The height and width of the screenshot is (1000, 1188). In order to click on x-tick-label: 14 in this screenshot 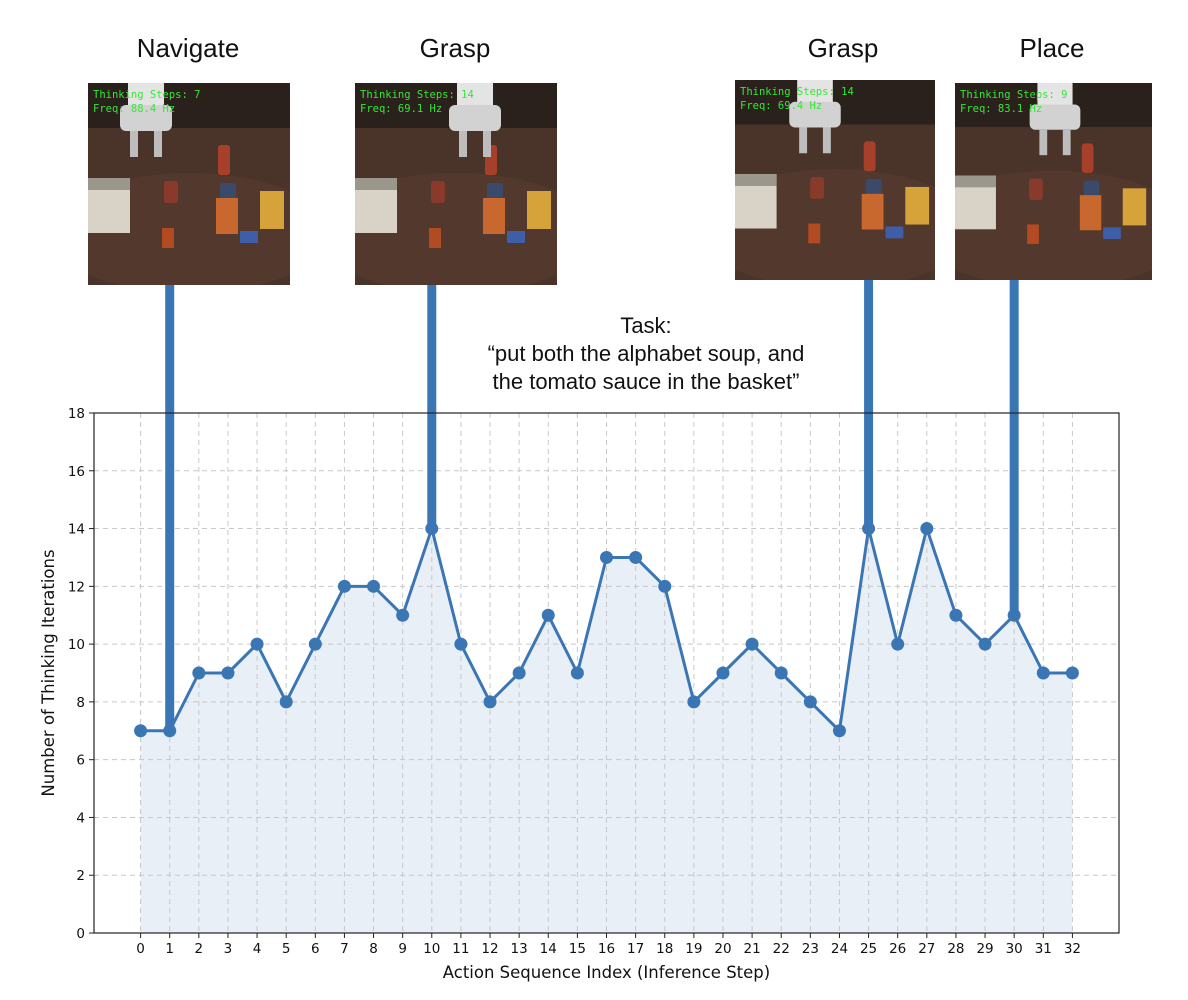, I will do `click(548, 949)`.